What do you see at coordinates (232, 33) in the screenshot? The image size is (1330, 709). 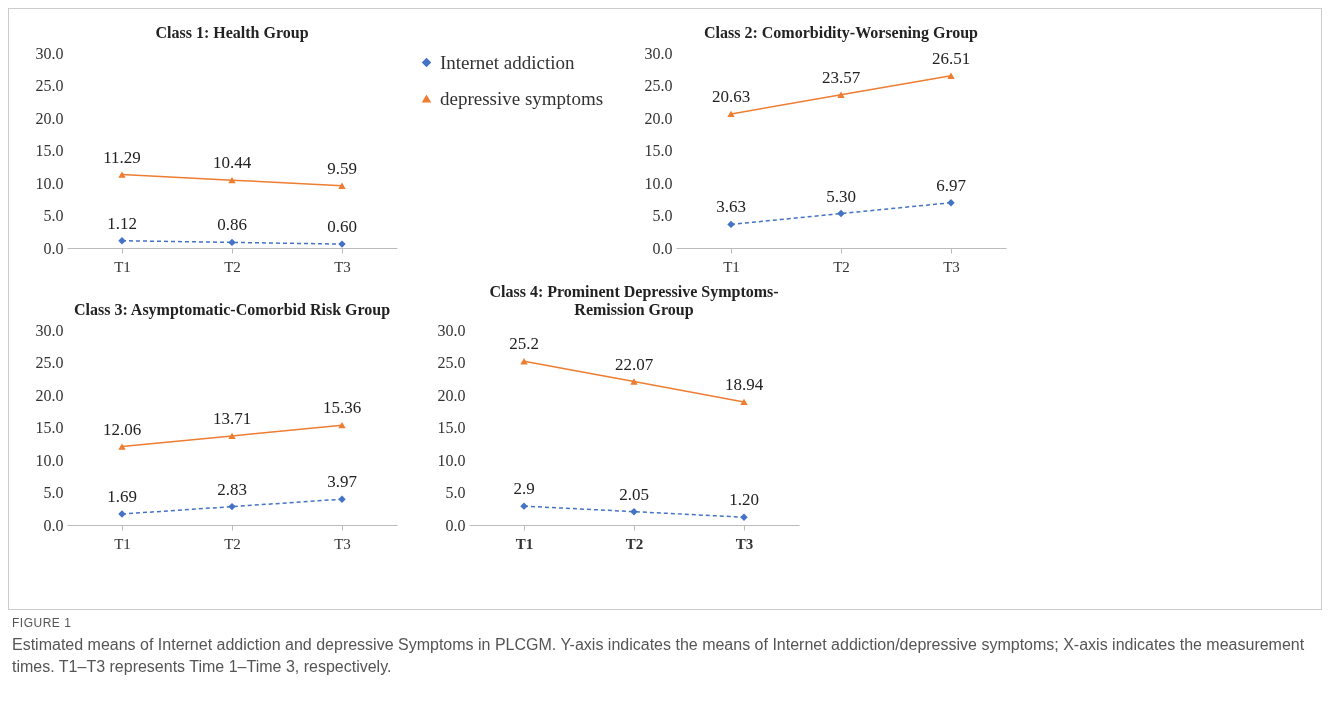 I see `chart-title: Class 1: Health Group` at bounding box center [232, 33].